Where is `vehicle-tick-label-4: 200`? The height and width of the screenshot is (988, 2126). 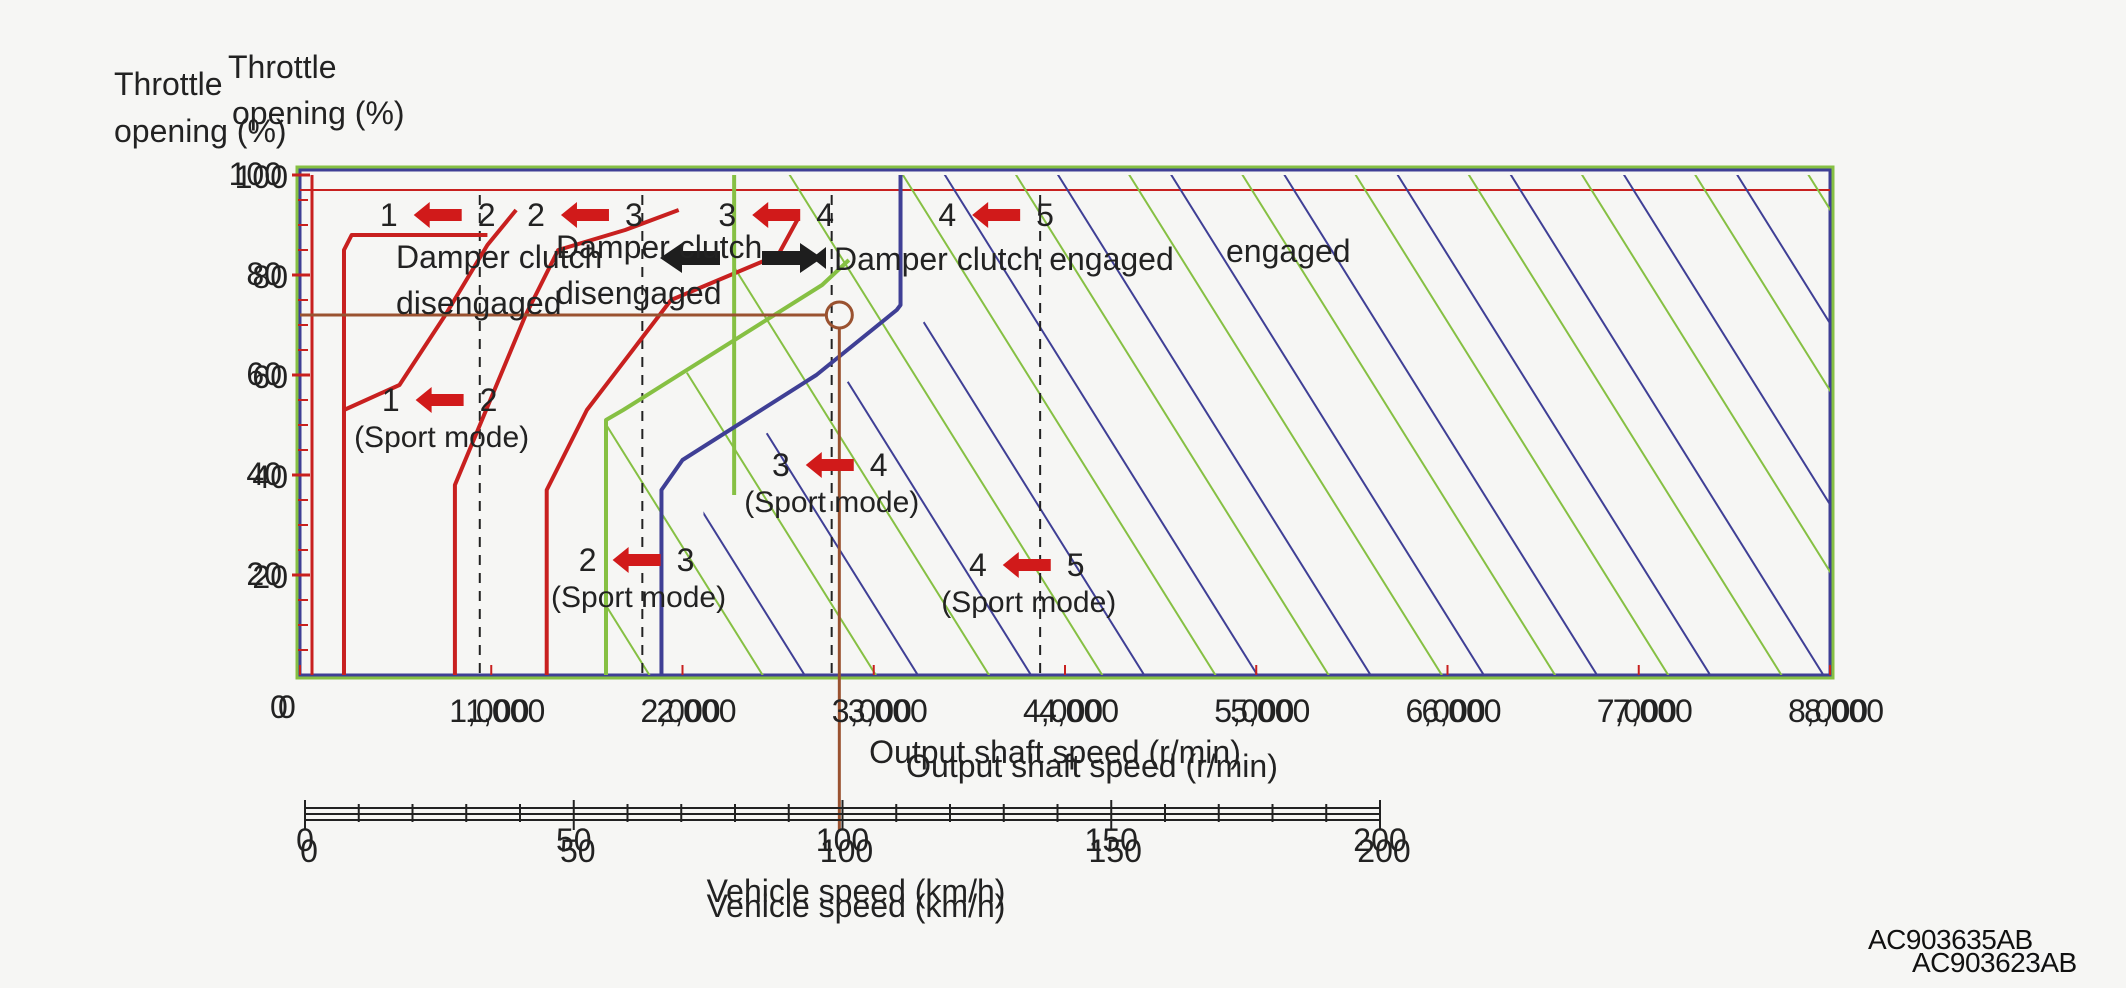
vehicle-tick-label-4: 200 is located at coordinates (1379, 840).